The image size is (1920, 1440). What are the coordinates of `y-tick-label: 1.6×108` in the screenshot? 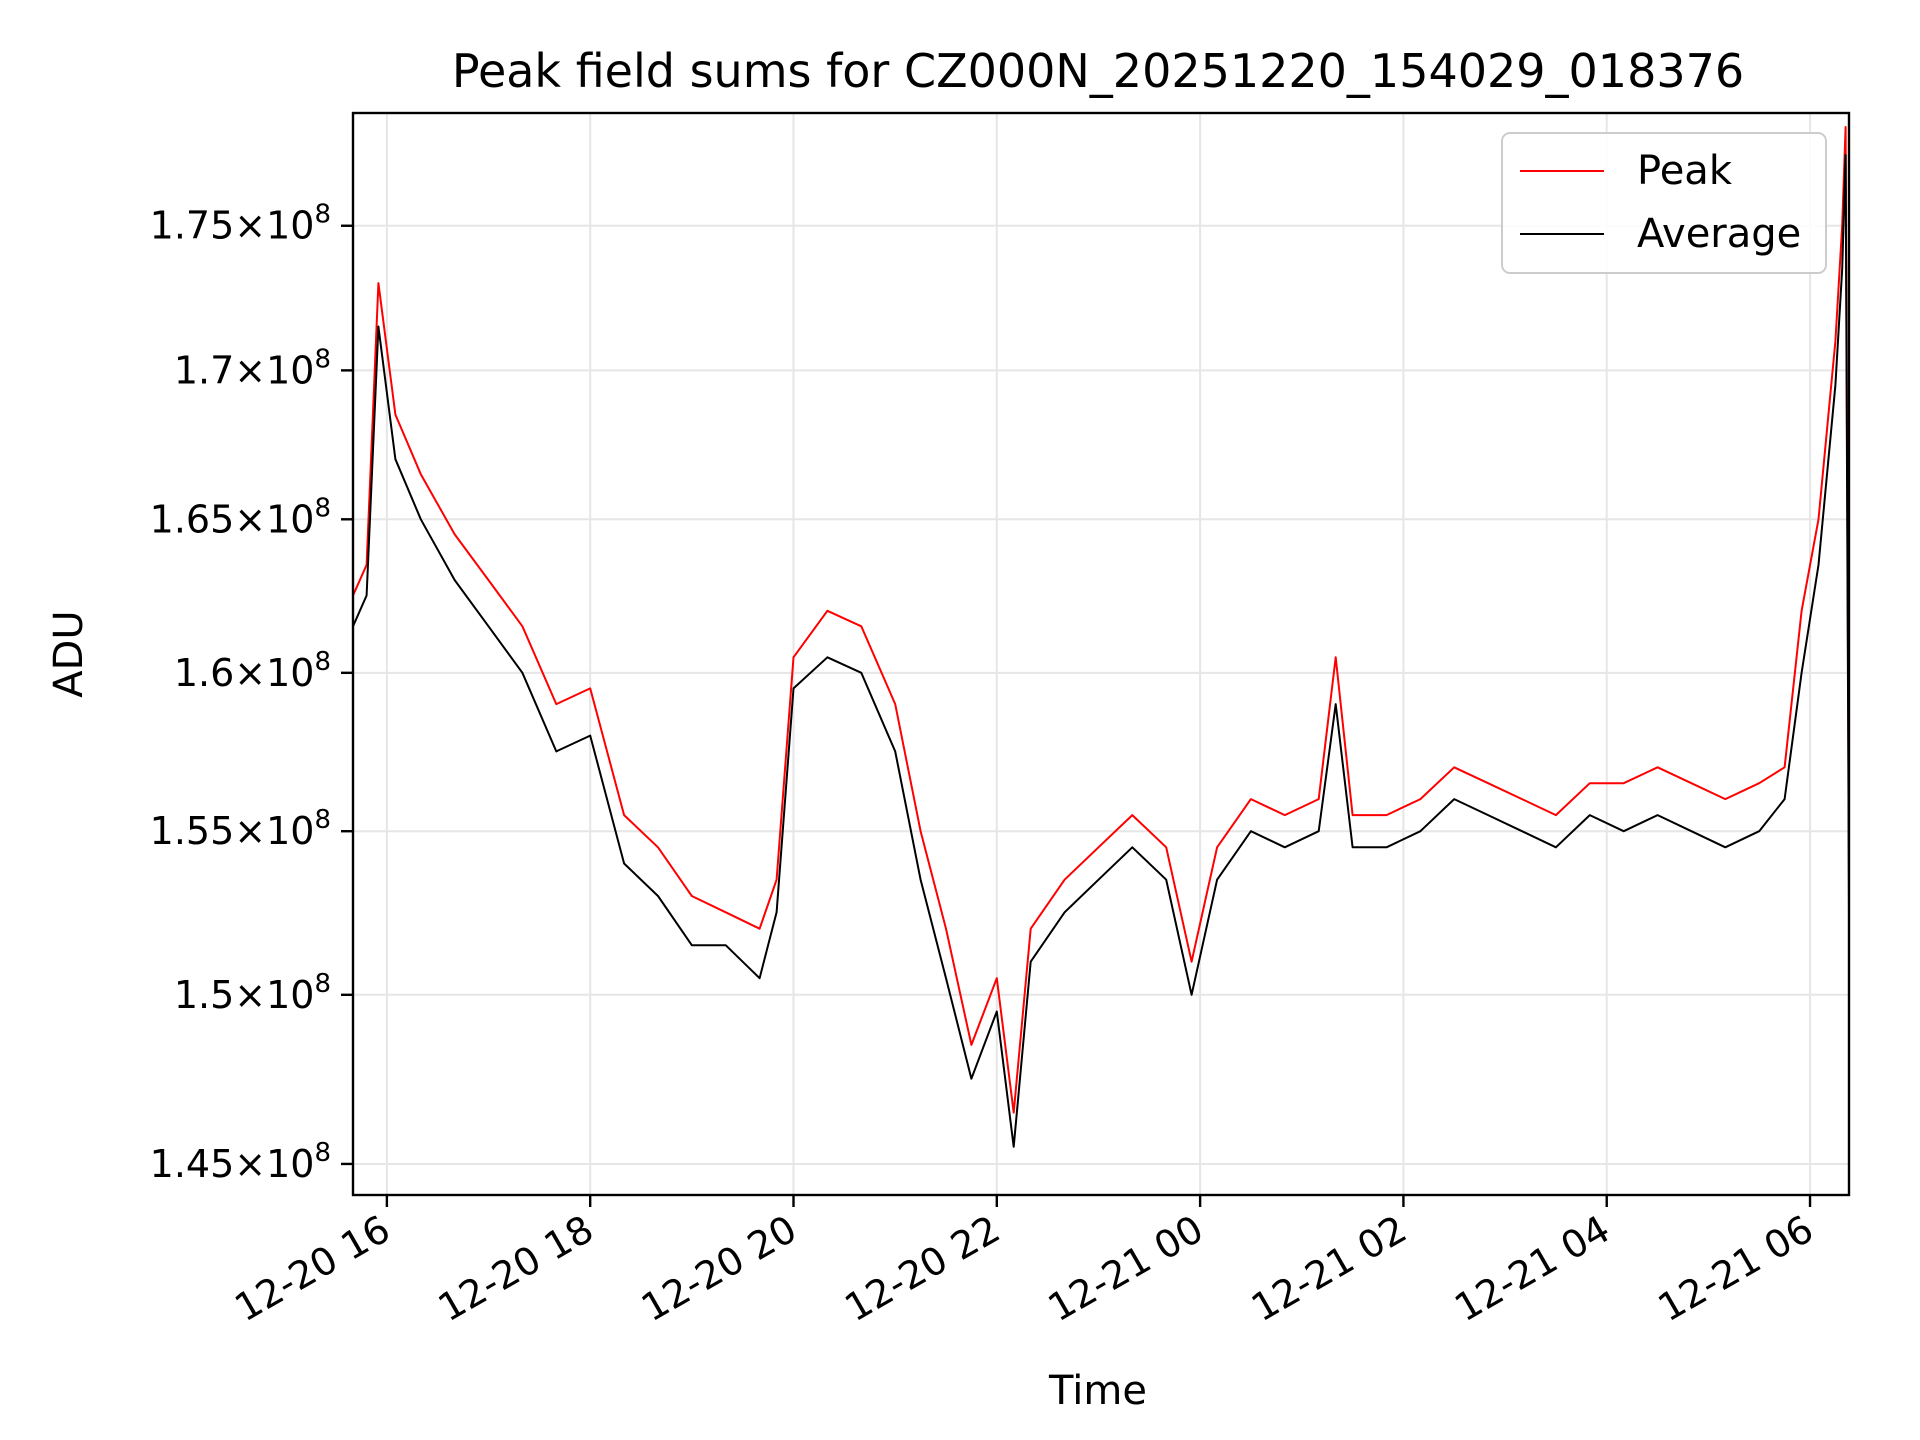 It's located at (252, 671).